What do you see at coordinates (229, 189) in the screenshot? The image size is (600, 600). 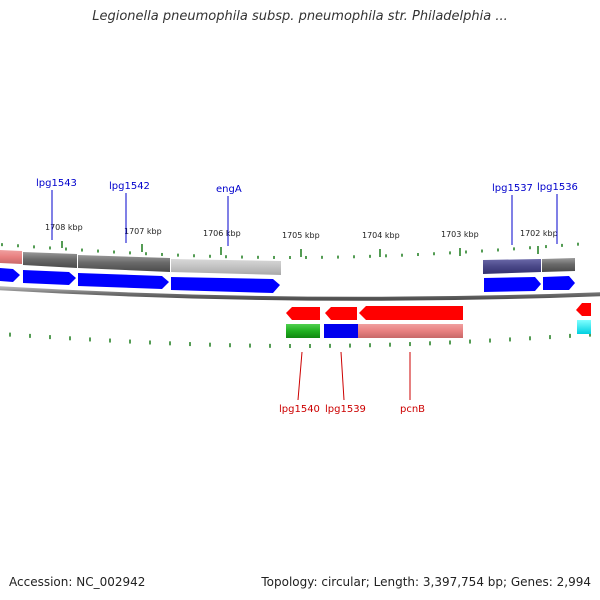 I see `gene-label: engA` at bounding box center [229, 189].